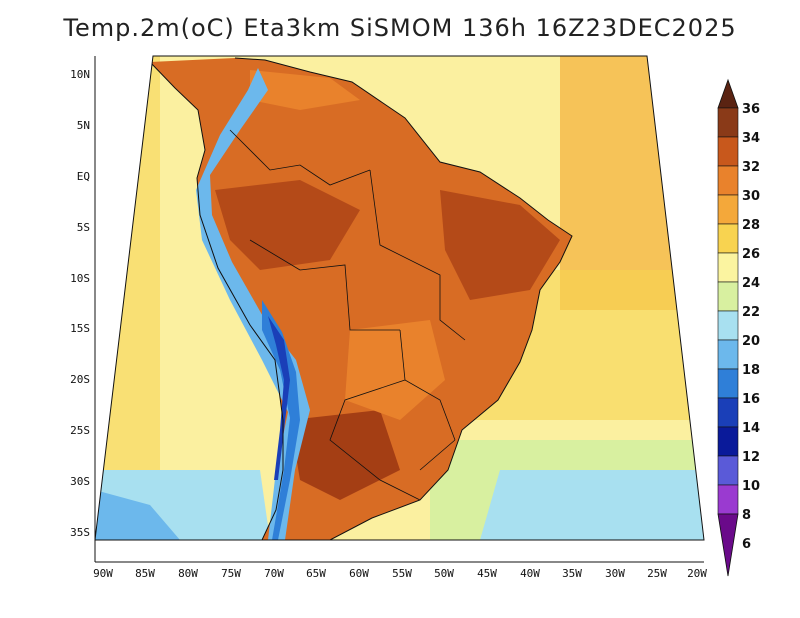 Image resolution: width=800 pixels, height=618 pixels. What do you see at coordinates (615, 573) in the screenshot?
I see `lon-label: 30W` at bounding box center [615, 573].